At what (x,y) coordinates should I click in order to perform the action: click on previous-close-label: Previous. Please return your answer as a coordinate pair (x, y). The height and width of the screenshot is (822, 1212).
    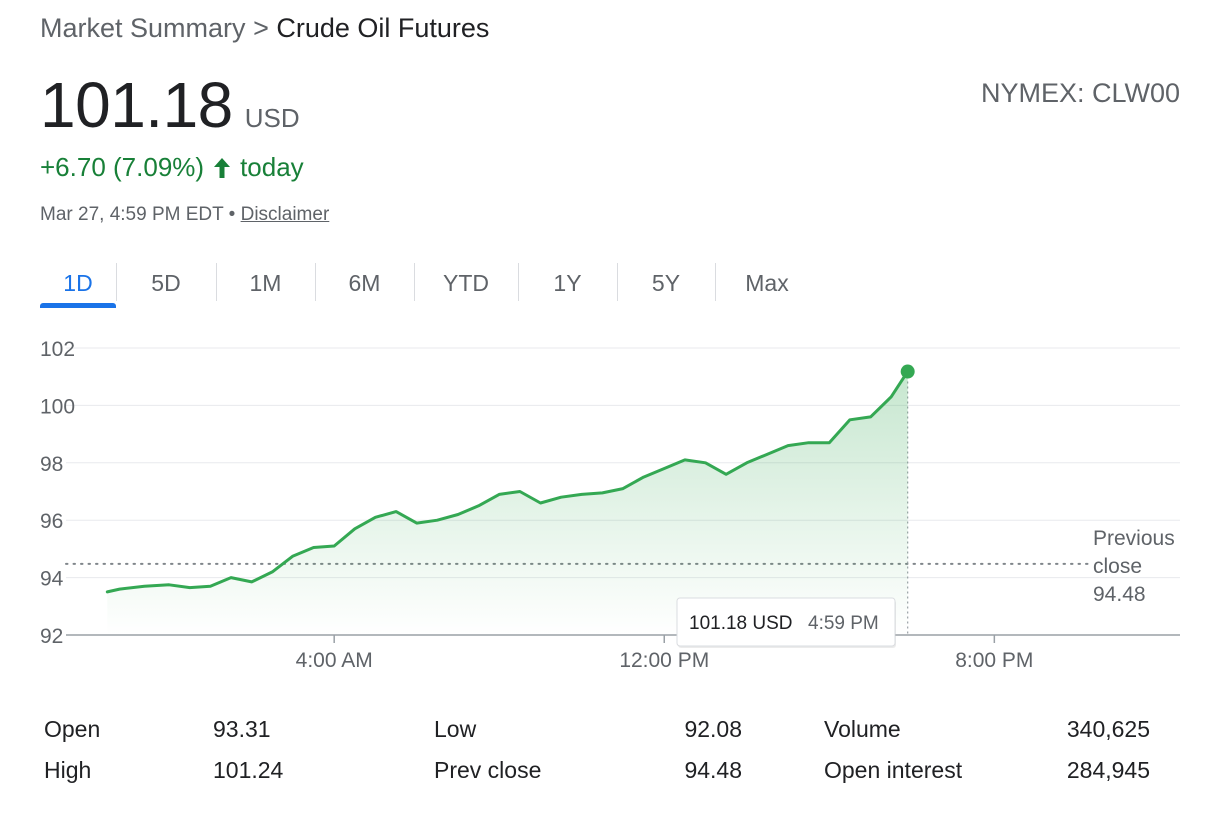
    Looking at the image, I should click on (1134, 538).